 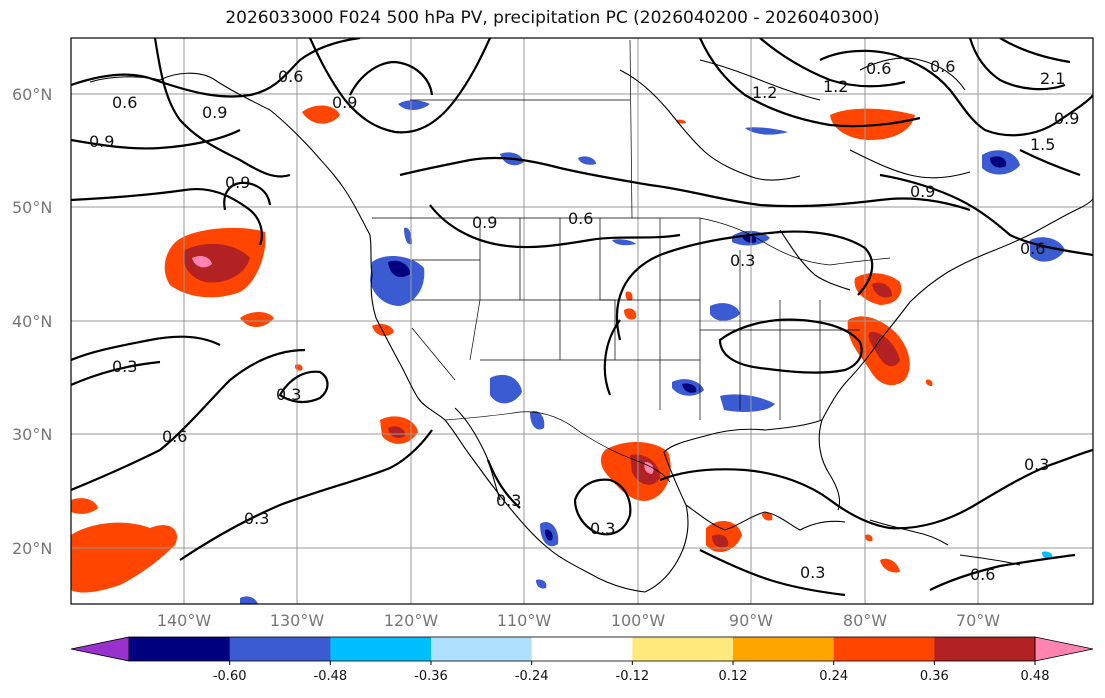 What do you see at coordinates (184, 620) in the screenshot?
I see `lon-label: 140°W` at bounding box center [184, 620].